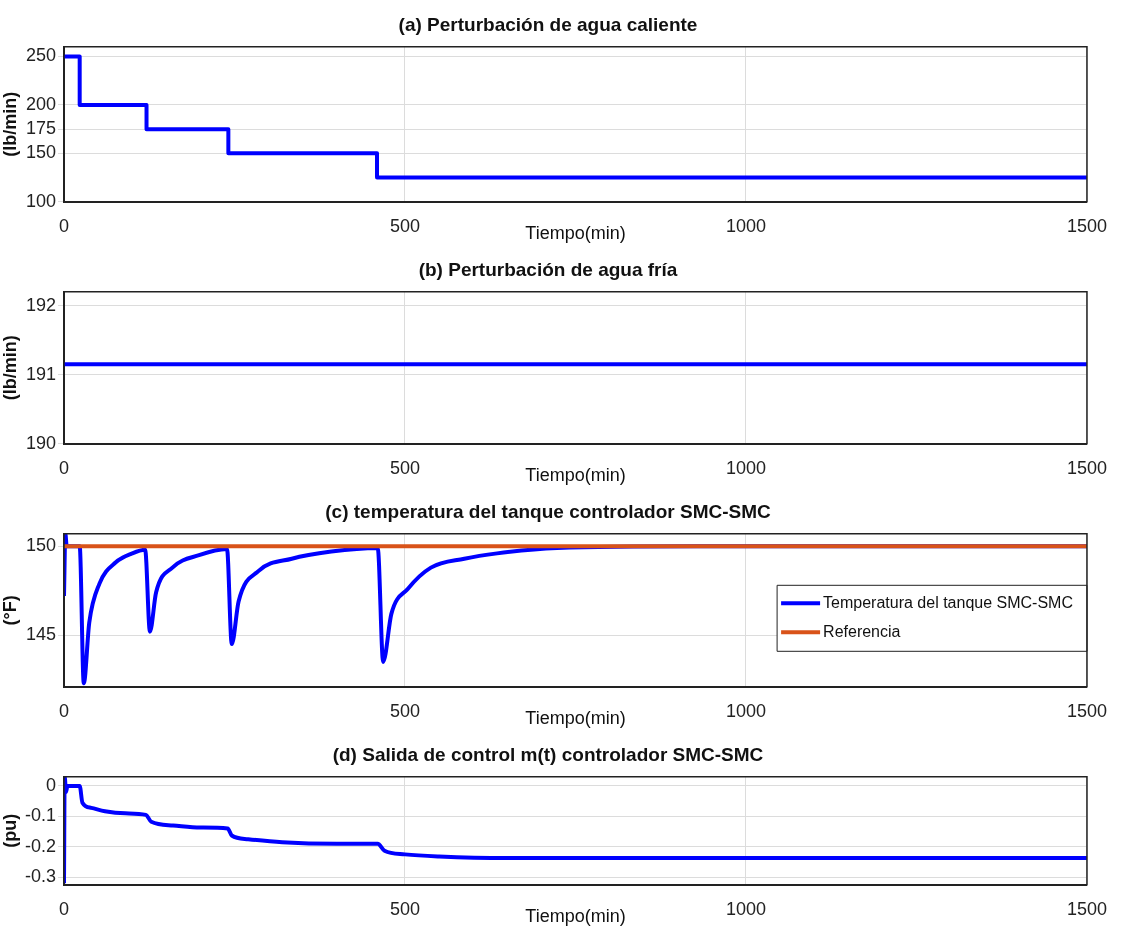 The width and height of the screenshot is (1121, 928). What do you see at coordinates (40, 373) in the screenshot?
I see `y-tick-label: 191` at bounding box center [40, 373].